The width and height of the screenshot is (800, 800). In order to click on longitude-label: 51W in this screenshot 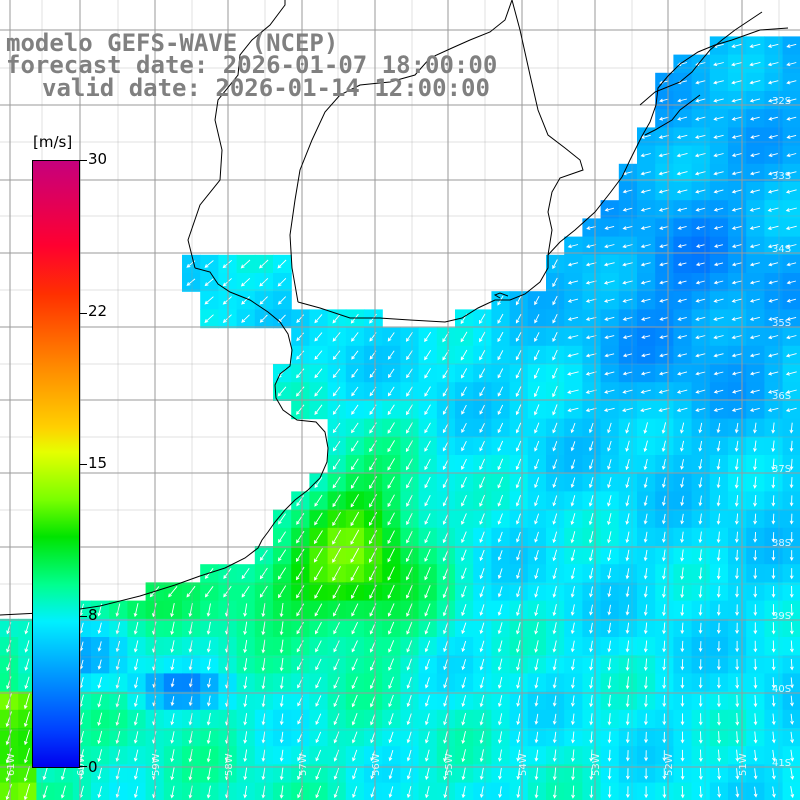, I will do `click(743, 764)`.